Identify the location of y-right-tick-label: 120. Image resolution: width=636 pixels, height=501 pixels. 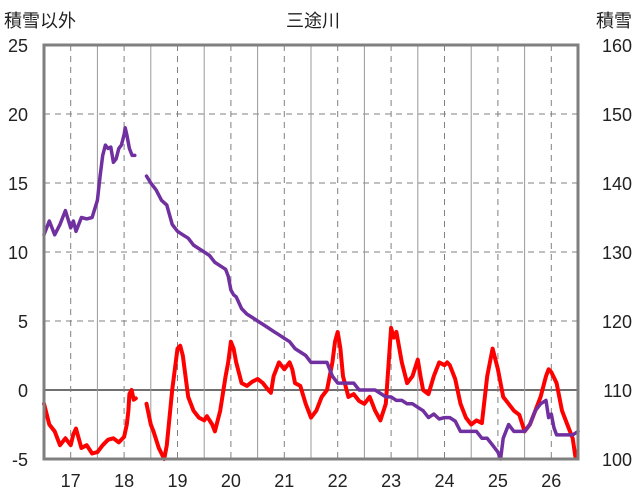
(617, 322).